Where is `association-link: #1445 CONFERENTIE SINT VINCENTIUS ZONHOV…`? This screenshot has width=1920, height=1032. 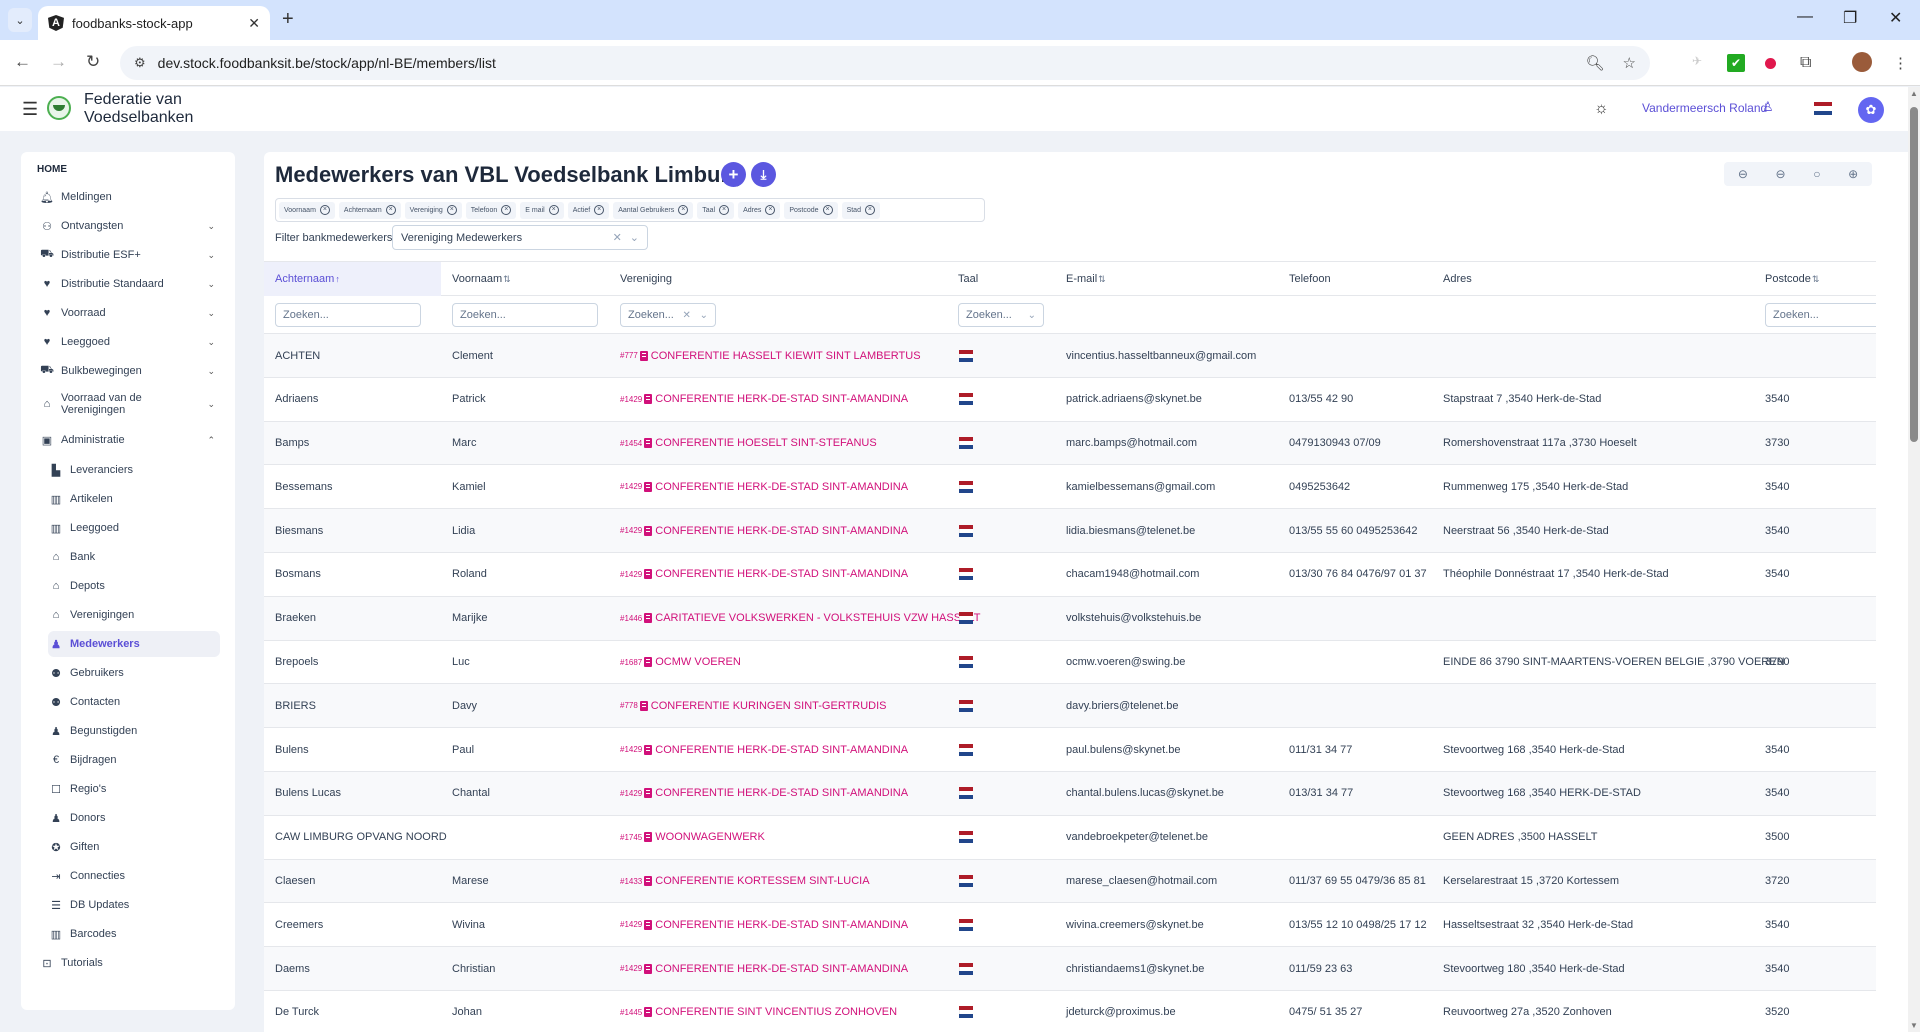 association-link: #1445 CONFERENTIE SINT VINCENTIUS ZONHOV… is located at coordinates (758, 1012).